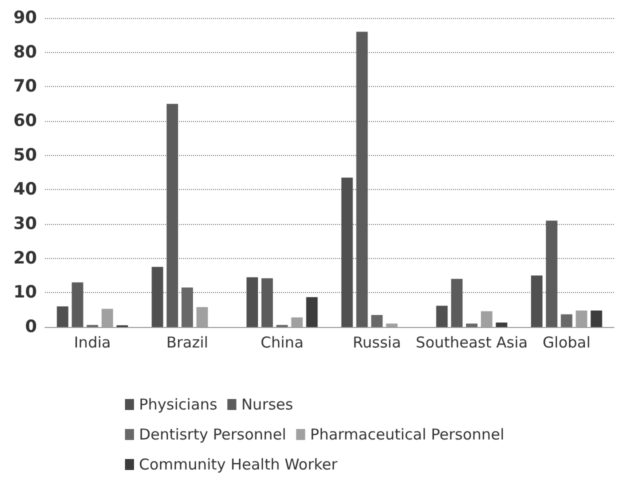 The image size is (629, 485). I want to click on legend-label: Pharmaceutical Personnel, so click(407, 435).